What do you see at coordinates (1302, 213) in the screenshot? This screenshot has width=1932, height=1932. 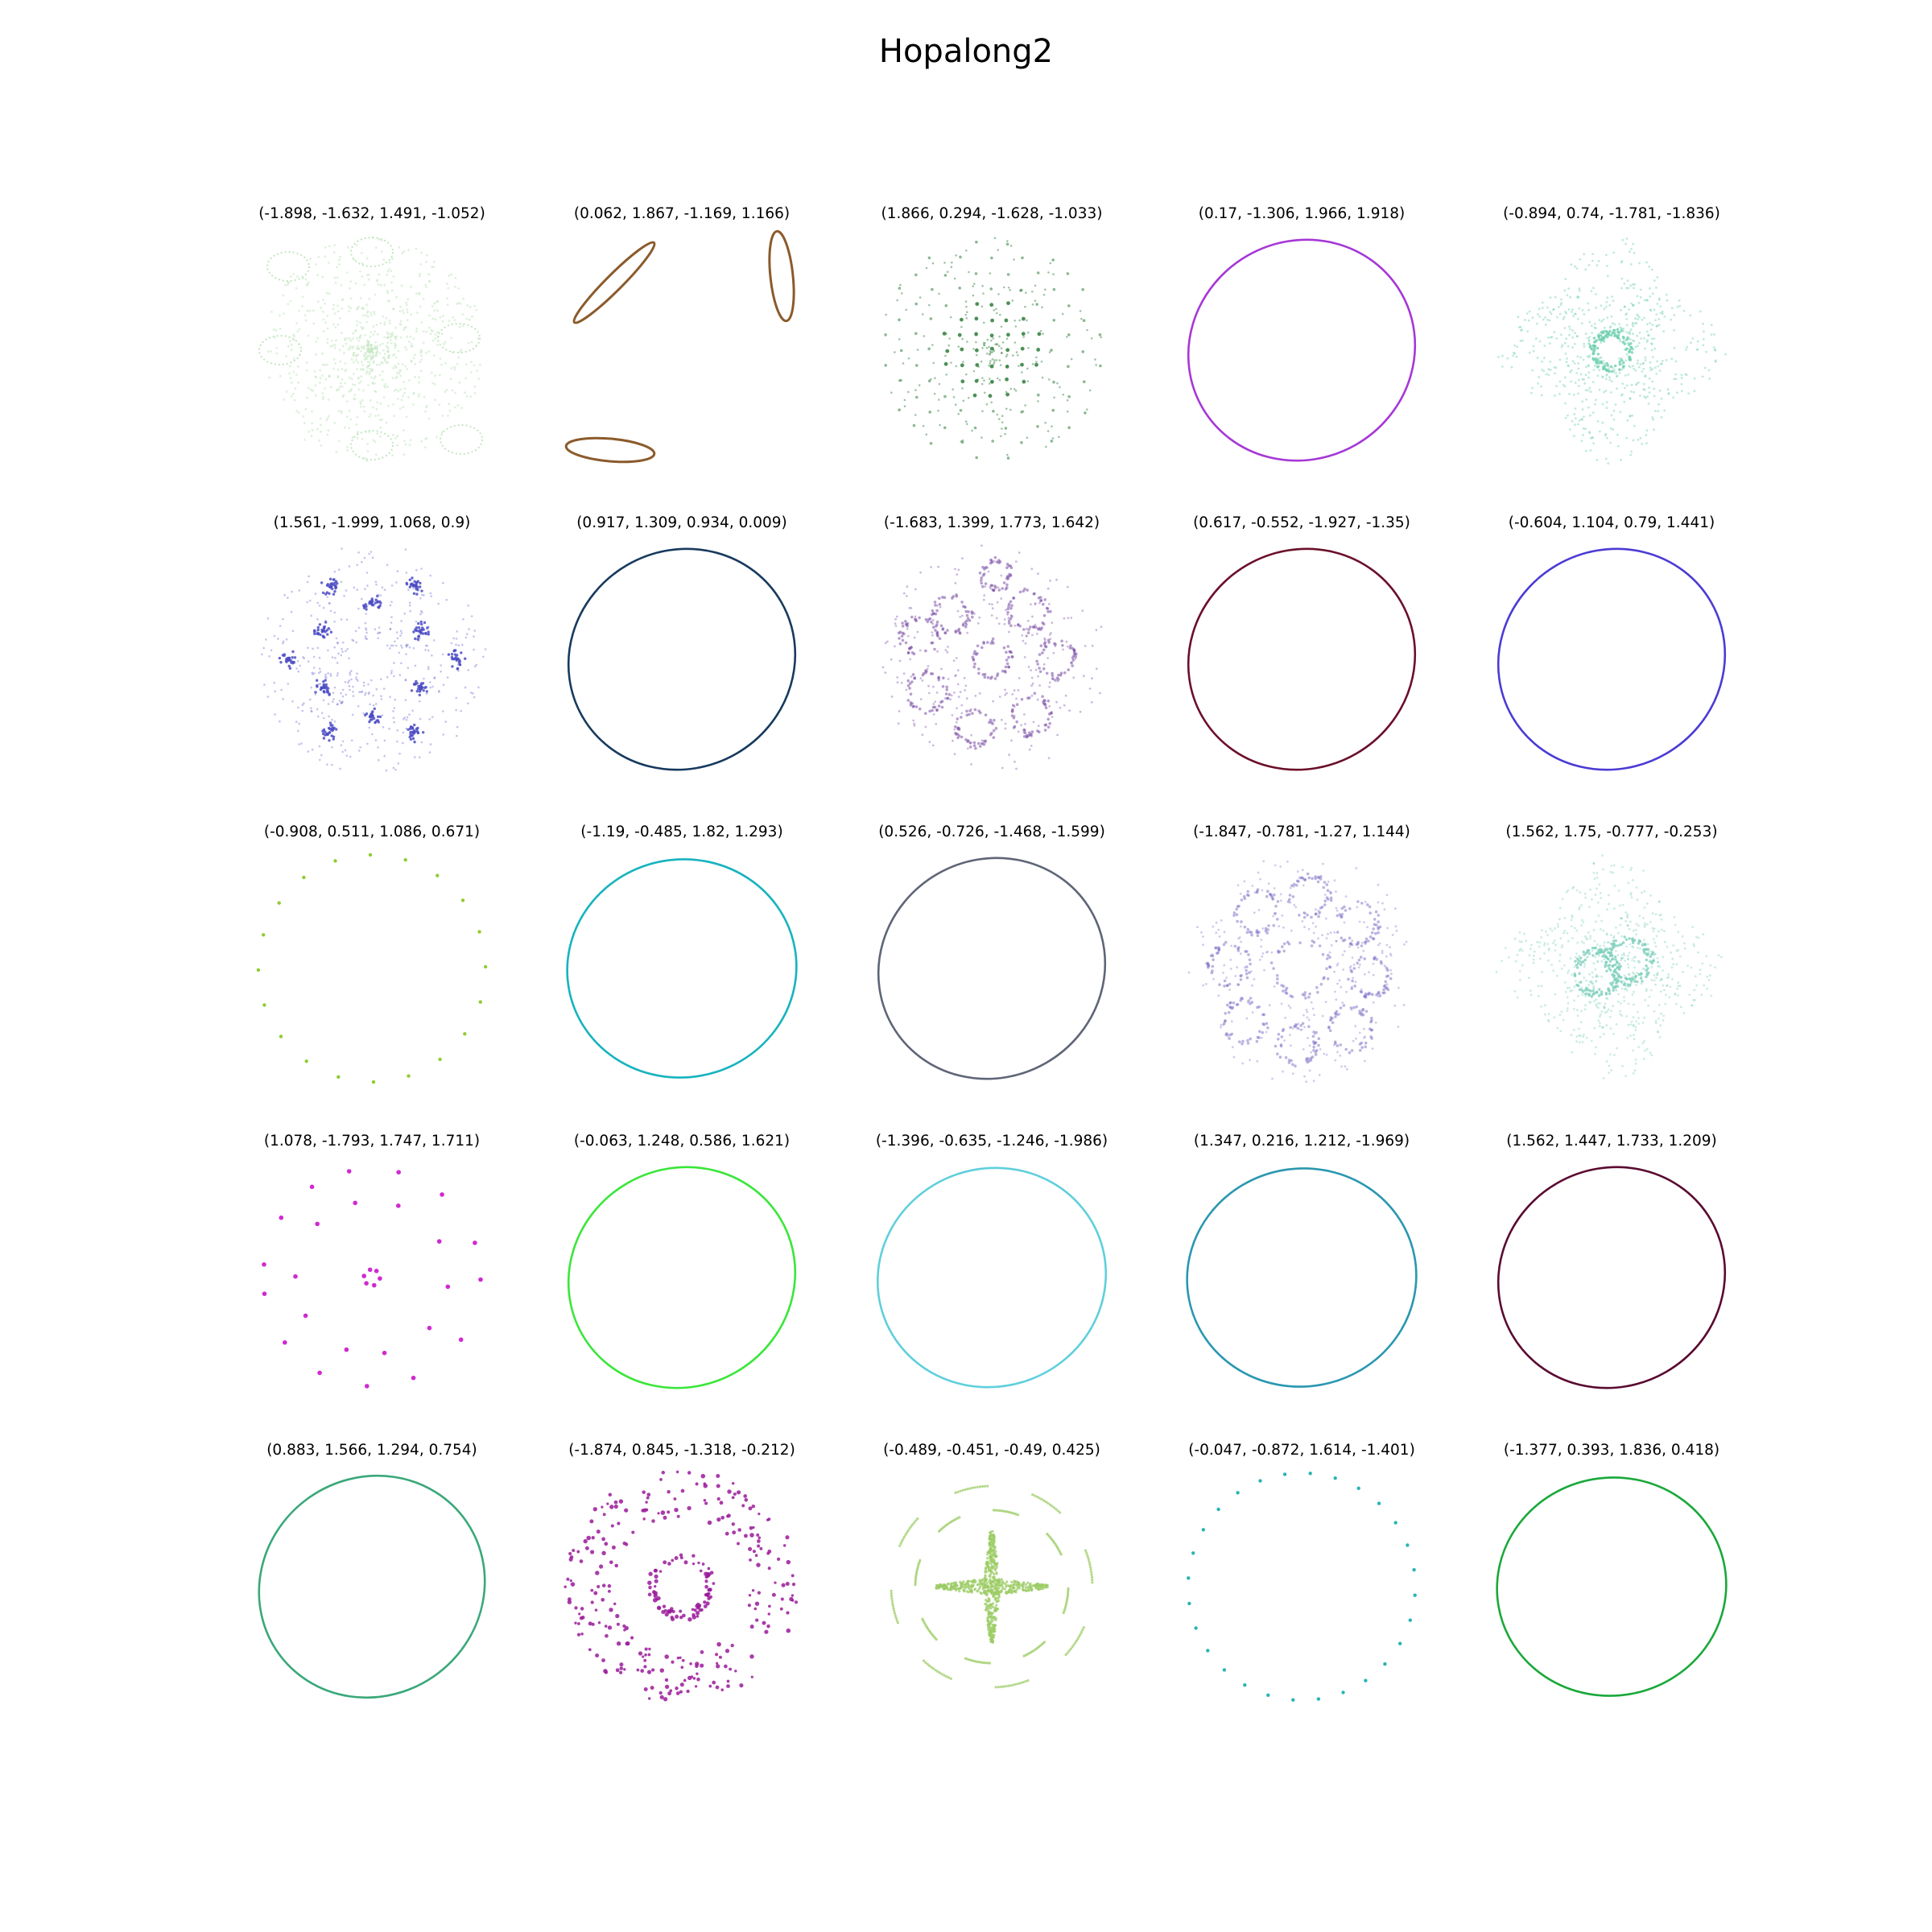 I see `subplot-title: (0.17, -1.306, 1.966, 1.918)` at bounding box center [1302, 213].